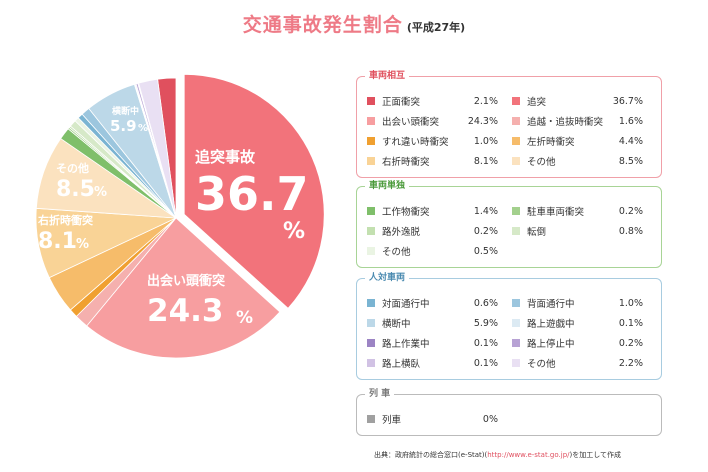 The width and height of the screenshot is (708, 472). I want to click on legend-value: 8.5%, so click(630, 161).